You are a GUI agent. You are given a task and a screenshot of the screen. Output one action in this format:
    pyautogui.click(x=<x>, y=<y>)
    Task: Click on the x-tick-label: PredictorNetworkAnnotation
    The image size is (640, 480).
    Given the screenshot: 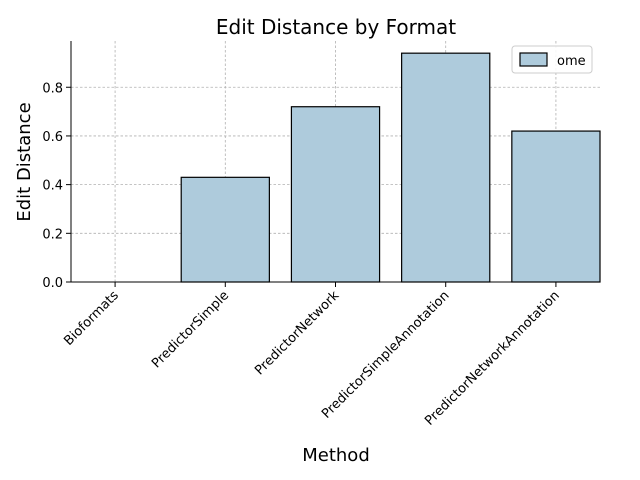 What is the action you would take?
    pyautogui.click(x=492, y=358)
    